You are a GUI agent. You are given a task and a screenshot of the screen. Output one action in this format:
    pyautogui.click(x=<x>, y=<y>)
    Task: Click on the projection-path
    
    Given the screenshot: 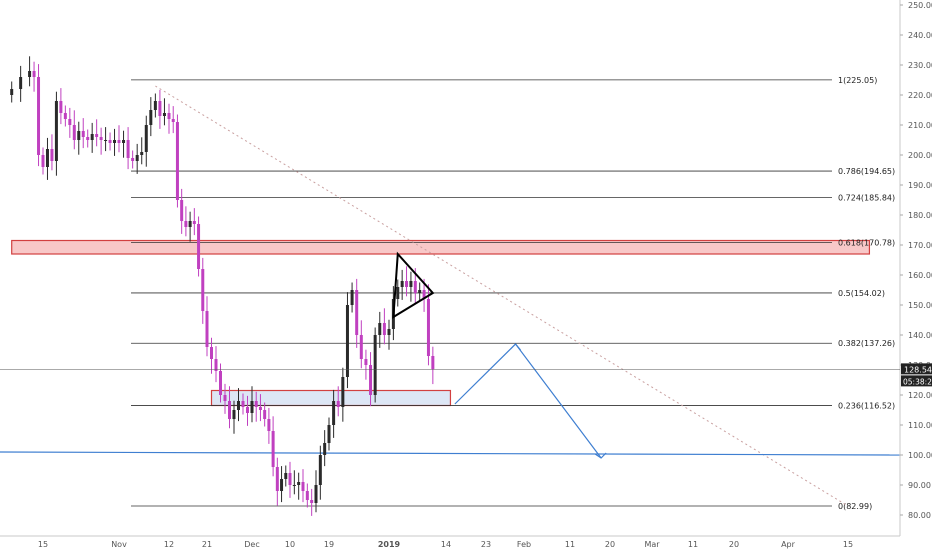 What is the action you would take?
    pyautogui.click(x=528, y=401)
    